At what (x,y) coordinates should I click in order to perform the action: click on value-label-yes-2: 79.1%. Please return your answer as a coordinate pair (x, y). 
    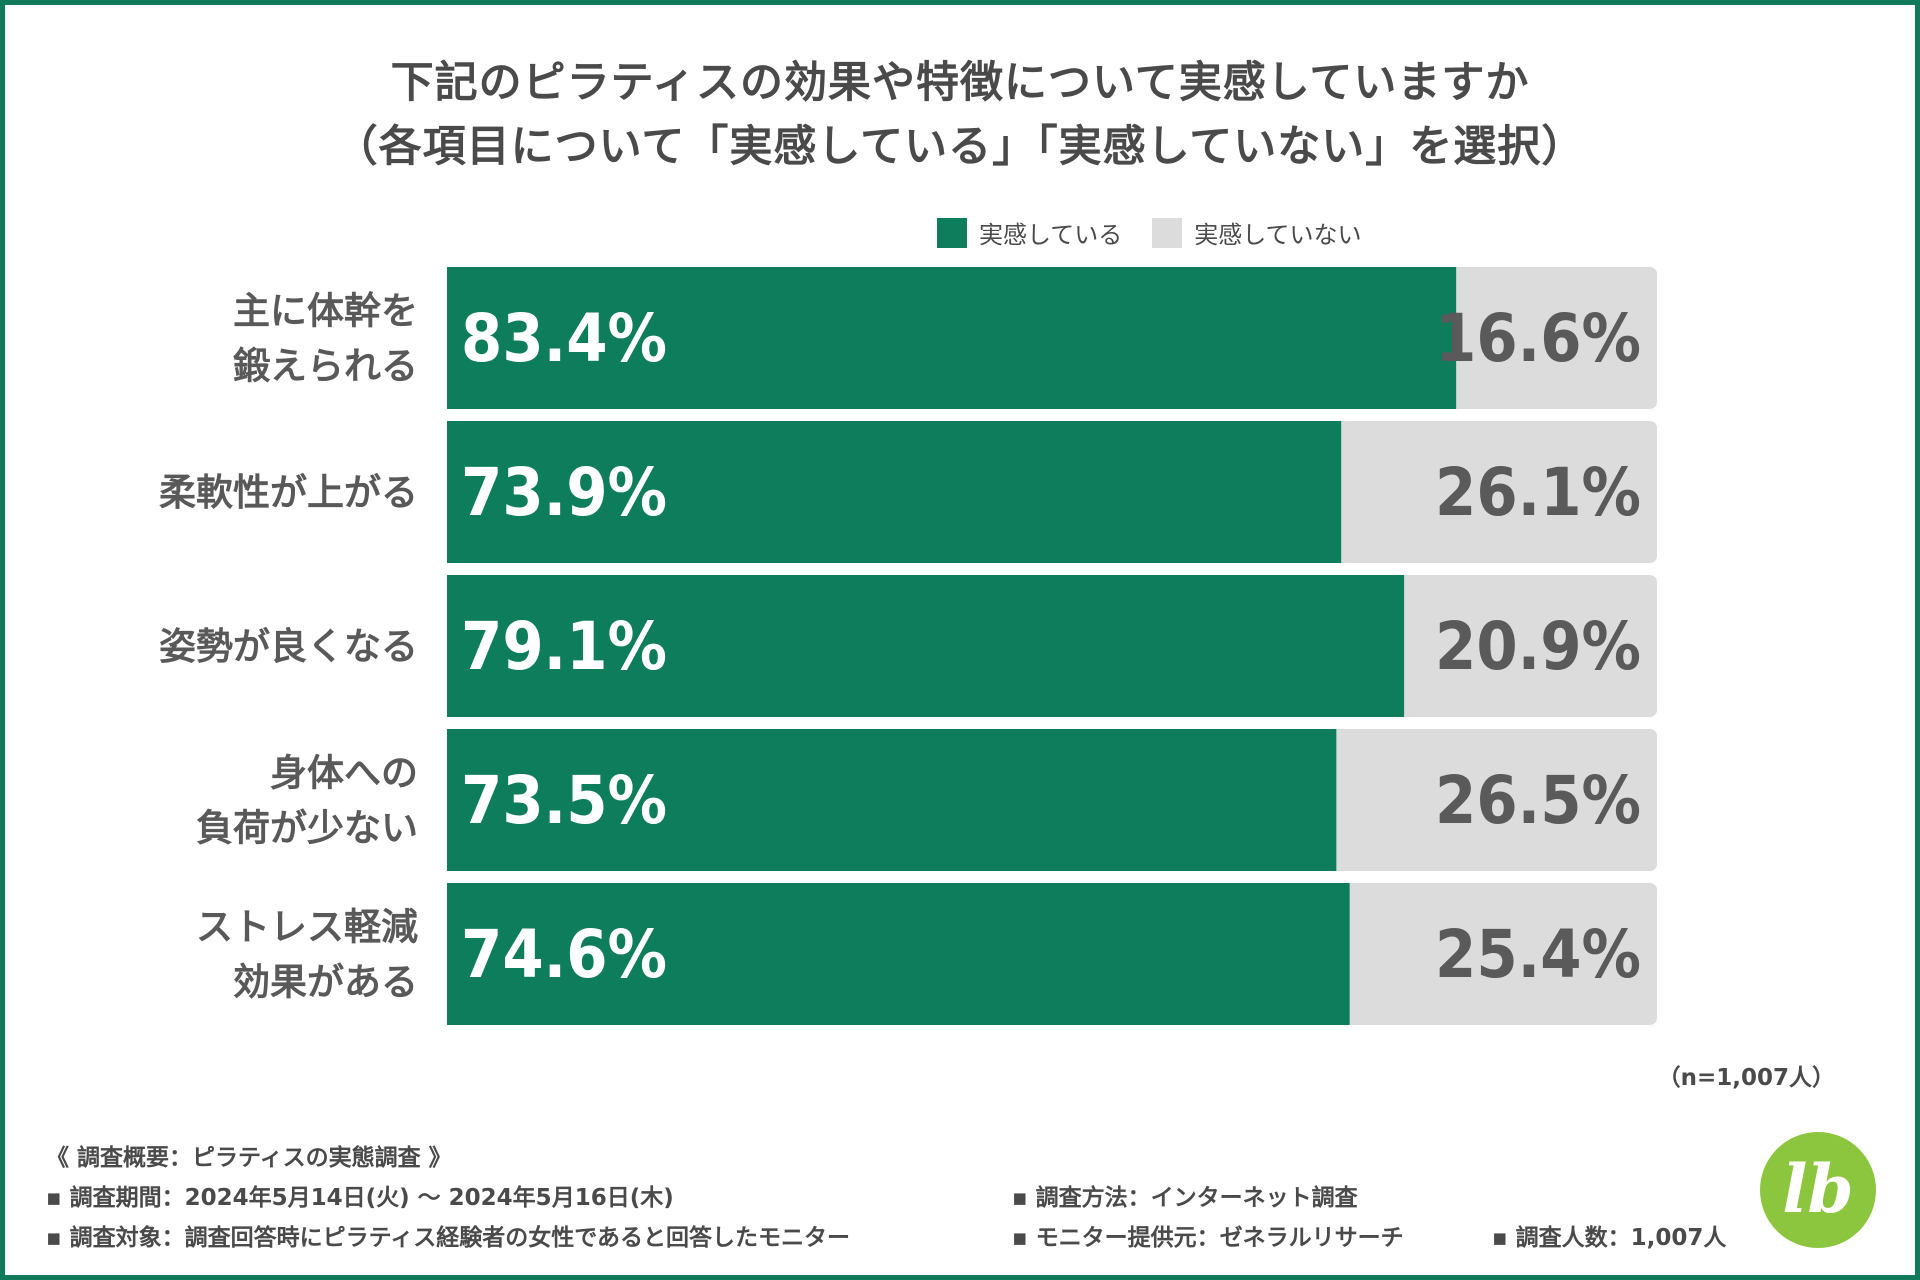
    Looking at the image, I should click on (564, 646).